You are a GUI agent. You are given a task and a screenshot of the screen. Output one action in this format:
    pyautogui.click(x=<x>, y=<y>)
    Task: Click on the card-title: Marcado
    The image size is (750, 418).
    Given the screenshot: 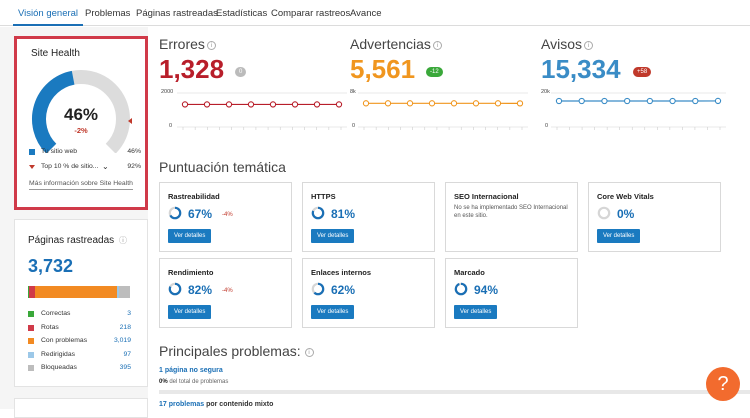 What is the action you would take?
    pyautogui.click(x=469, y=272)
    